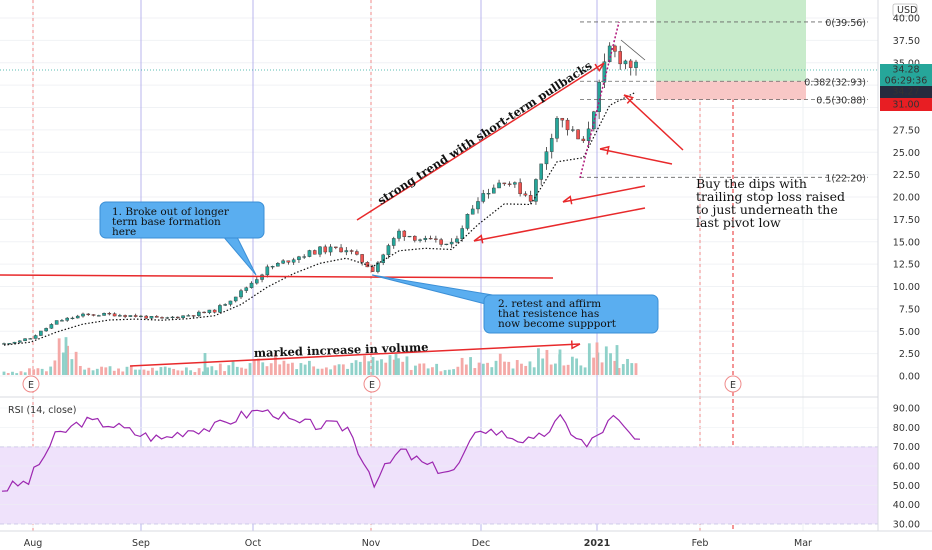 This screenshot has height=550, width=932. I want to click on fib-label: 0(39.56), so click(845, 23).